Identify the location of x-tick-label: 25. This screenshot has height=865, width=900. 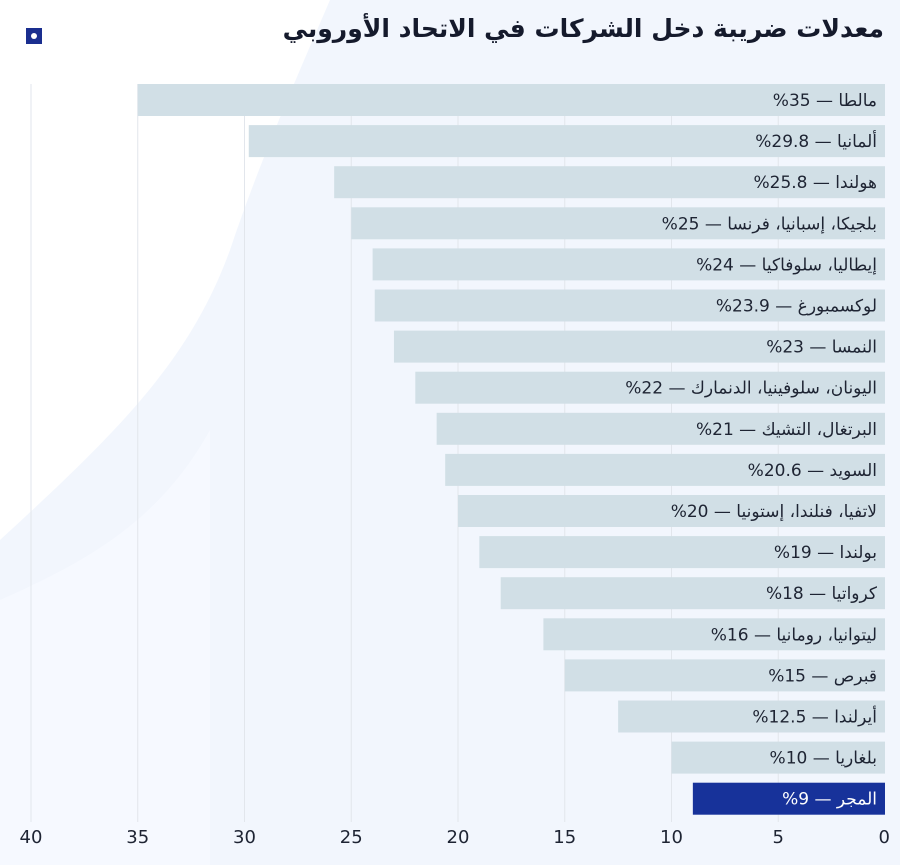
(351, 837).